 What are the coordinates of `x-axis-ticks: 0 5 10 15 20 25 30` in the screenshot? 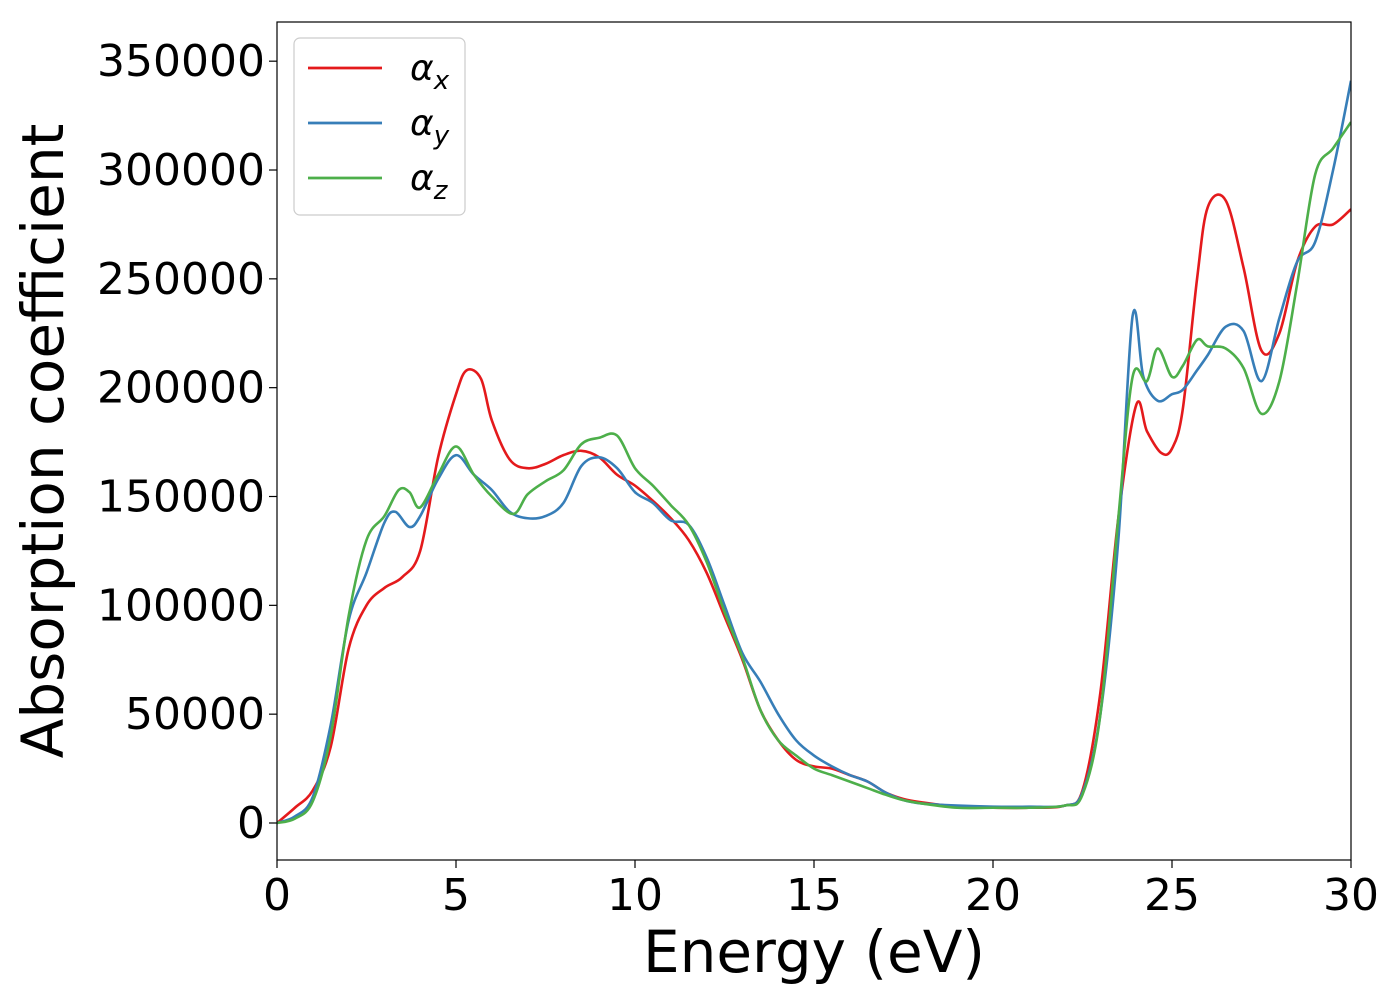 It's located at (821, 890).